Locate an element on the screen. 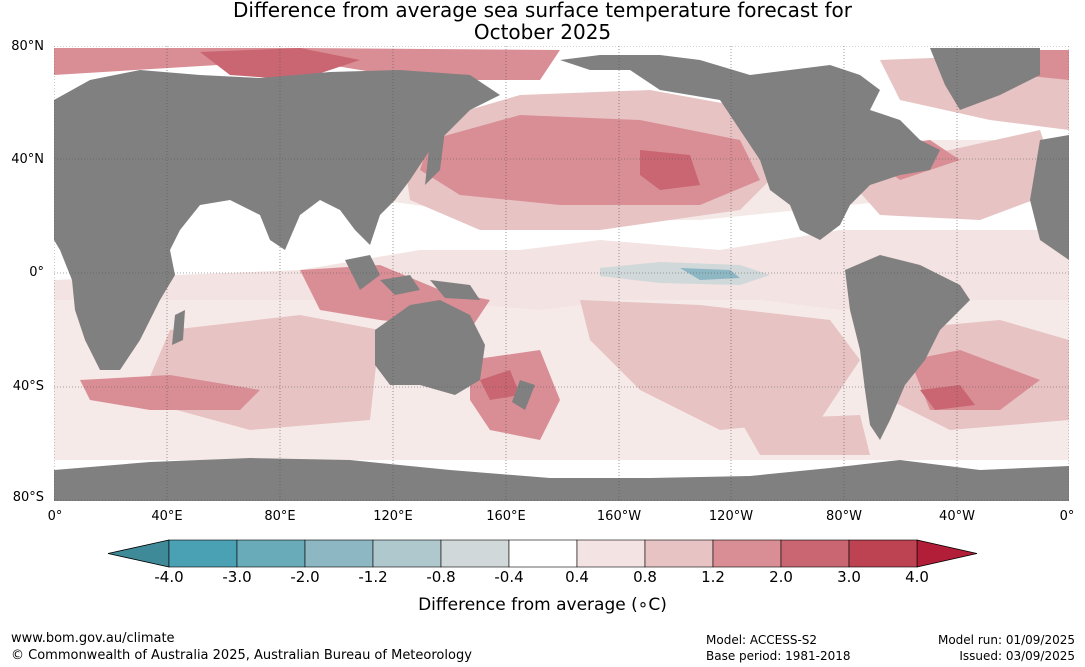 The image size is (1085, 667). lat-label-0: 0° is located at coordinates (36, 272).